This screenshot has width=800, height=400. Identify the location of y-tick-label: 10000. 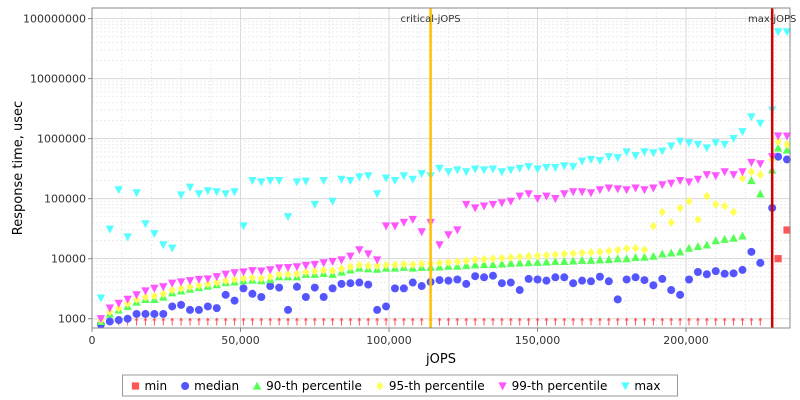
(68, 259).